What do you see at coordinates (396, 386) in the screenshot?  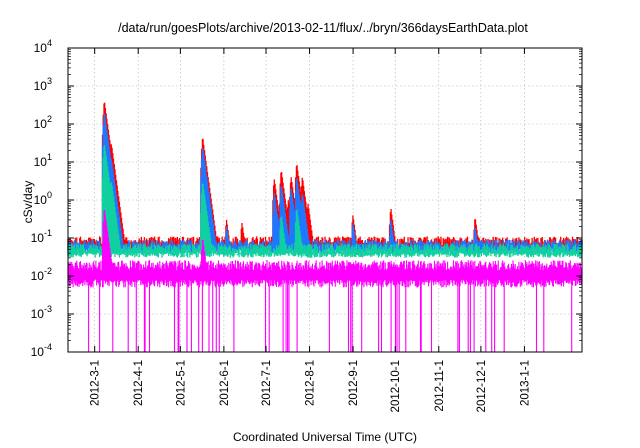 I see `x-tick-label: 2012-10-1` at bounding box center [396, 386].